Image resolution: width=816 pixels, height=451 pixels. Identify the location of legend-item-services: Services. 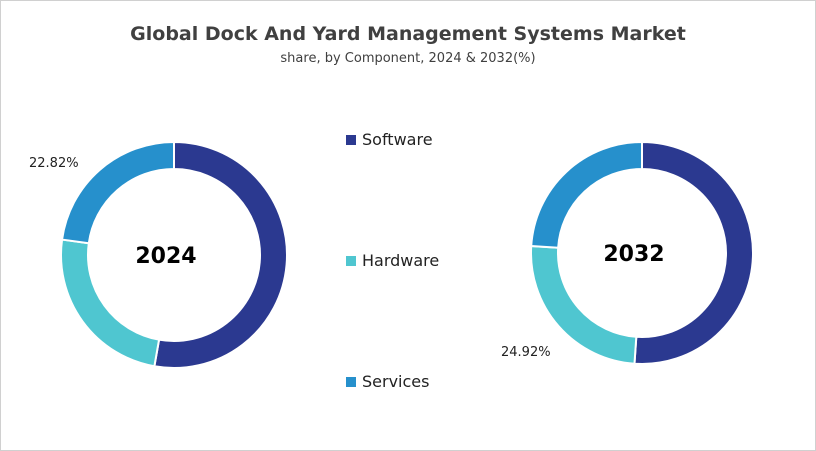
(387, 381).